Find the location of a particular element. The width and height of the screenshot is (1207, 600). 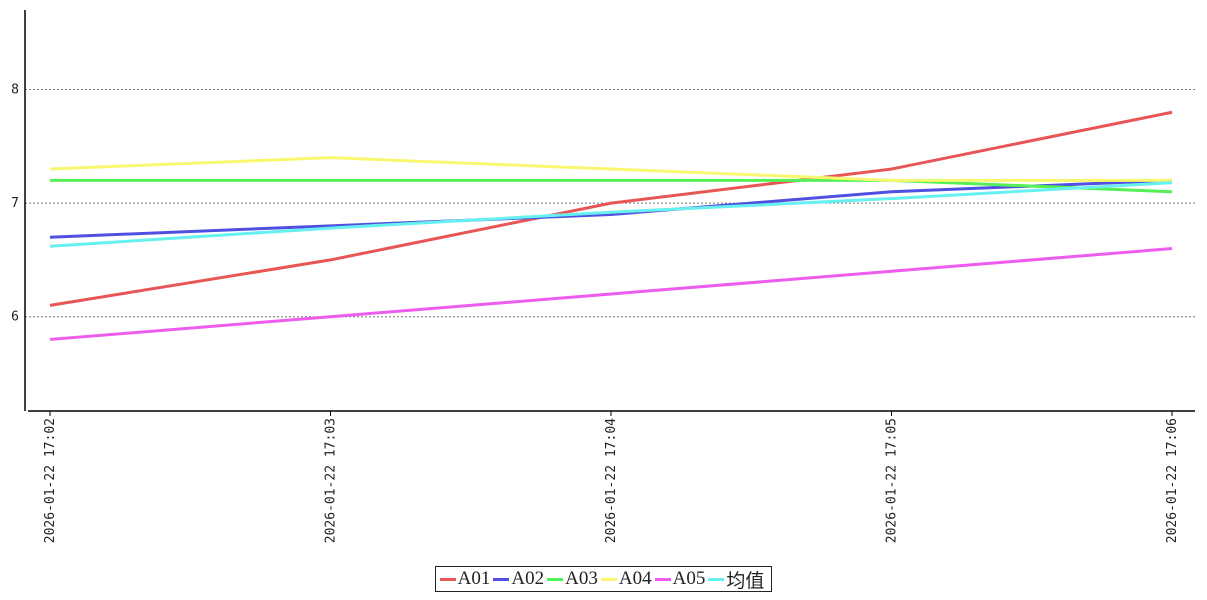

legend-item: A01 is located at coordinates (465, 579).